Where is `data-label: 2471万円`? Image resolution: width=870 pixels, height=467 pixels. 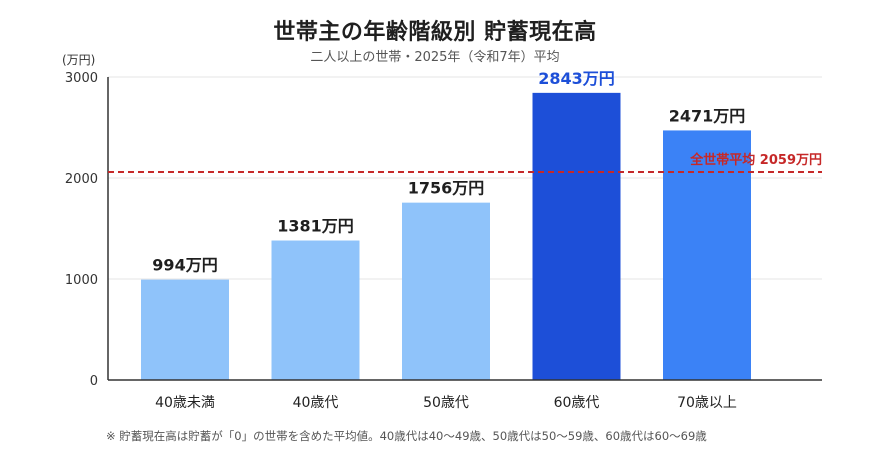 data-label: 2471万円 is located at coordinates (707, 115).